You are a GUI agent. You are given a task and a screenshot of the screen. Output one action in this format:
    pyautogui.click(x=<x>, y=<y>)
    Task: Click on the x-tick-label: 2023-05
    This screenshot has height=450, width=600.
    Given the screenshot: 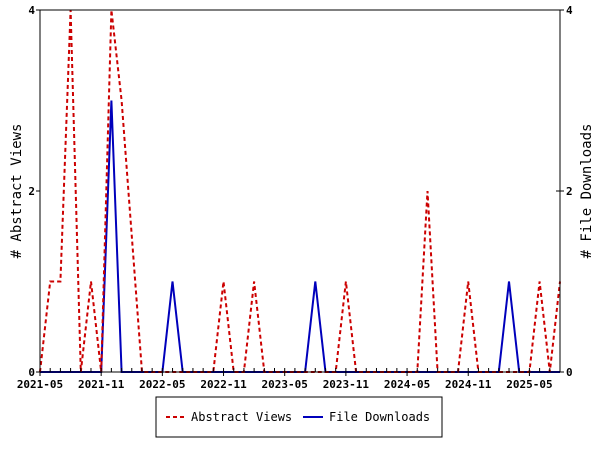 What is the action you would take?
    pyautogui.click(x=285, y=384)
    